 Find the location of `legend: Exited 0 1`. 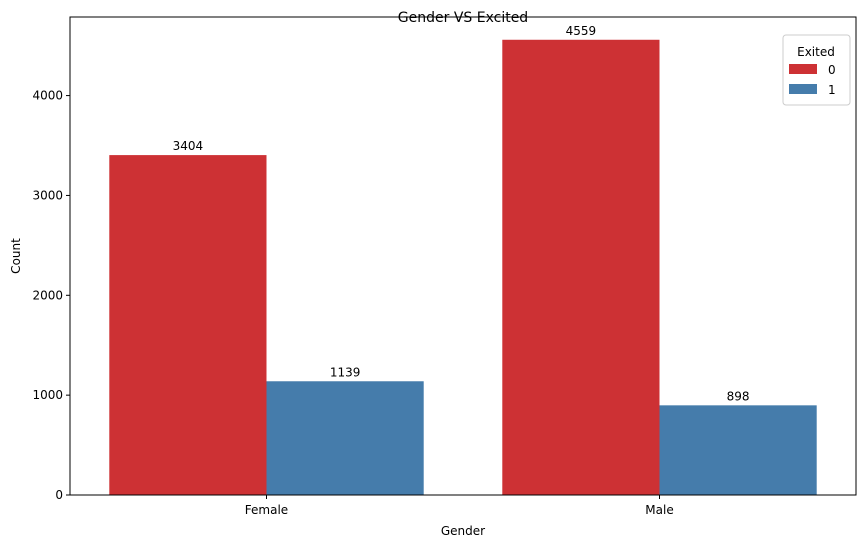

legend: Exited 0 1 is located at coordinates (816, 70).